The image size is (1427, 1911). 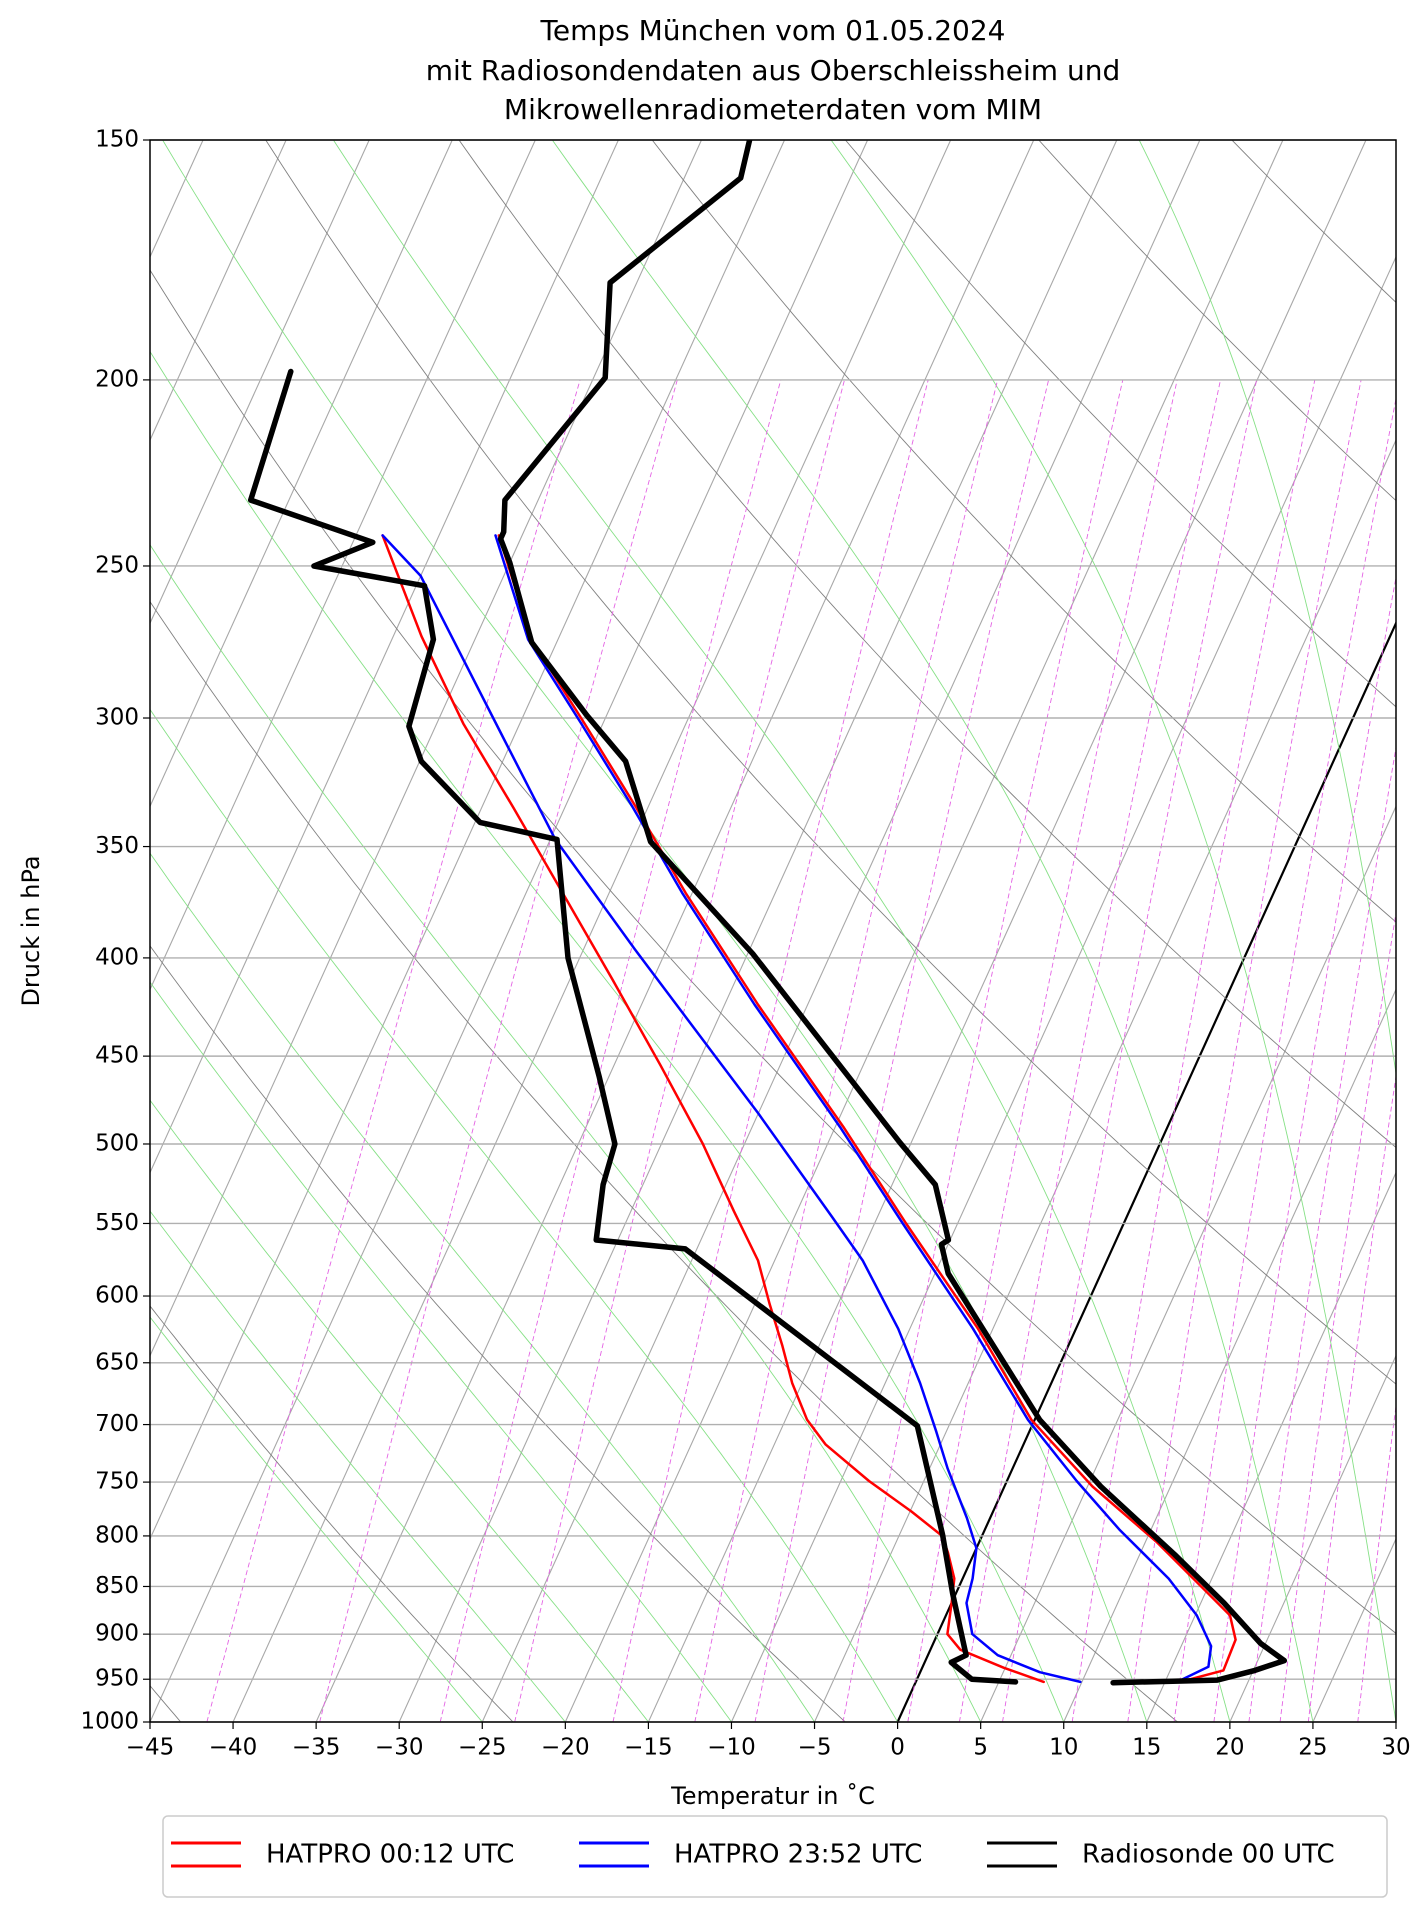 What do you see at coordinates (897, 1748) in the screenshot?
I see `x-tick-label: 0` at bounding box center [897, 1748].